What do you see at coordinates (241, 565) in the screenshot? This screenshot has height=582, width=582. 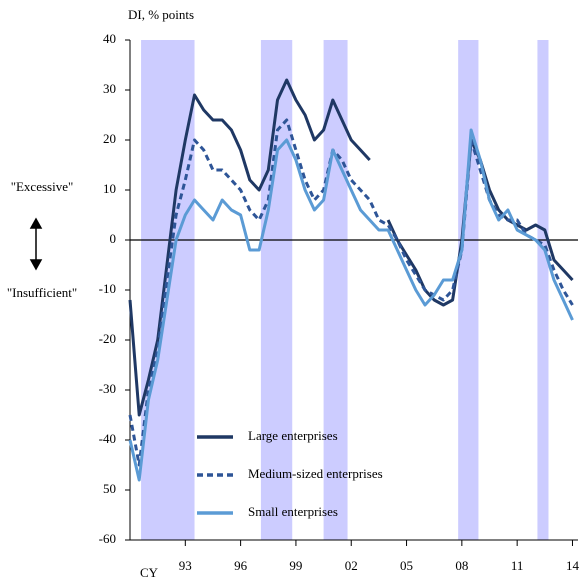 I see `x-tick-label: 96` at bounding box center [241, 565].